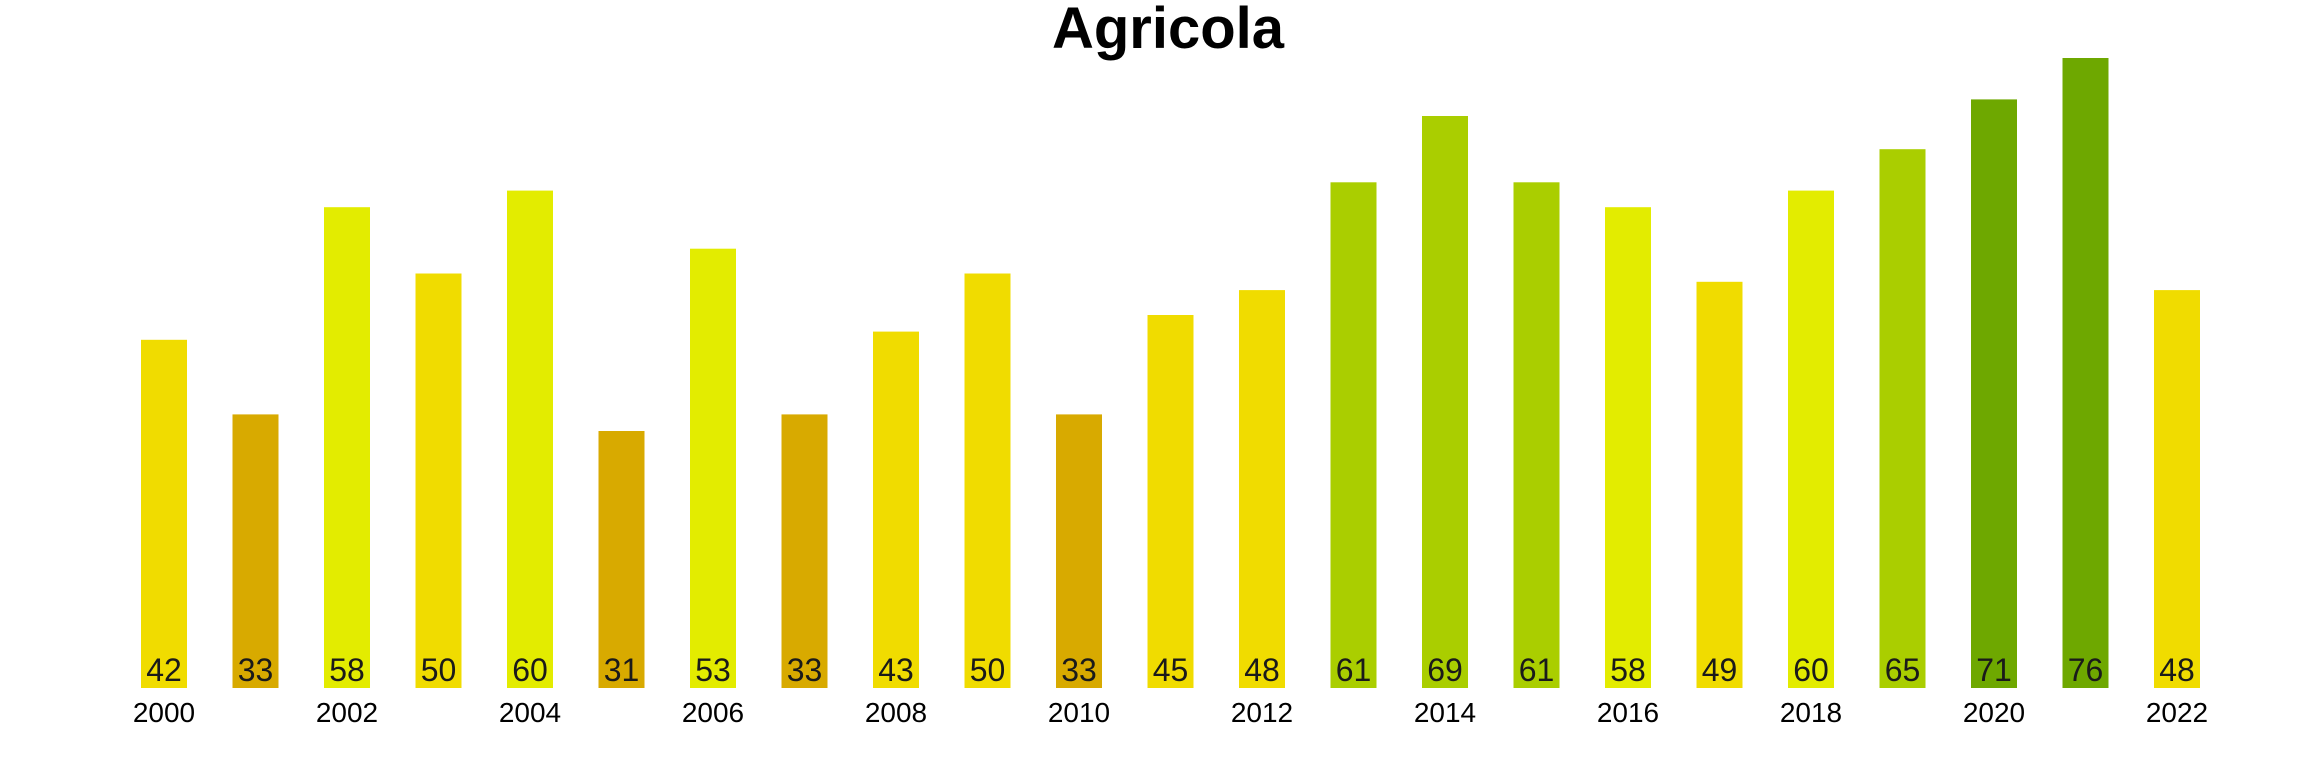 This screenshot has width=2304, height=768. Describe the element at coordinates (988, 670) in the screenshot. I see `value-label-2009: 50` at that location.